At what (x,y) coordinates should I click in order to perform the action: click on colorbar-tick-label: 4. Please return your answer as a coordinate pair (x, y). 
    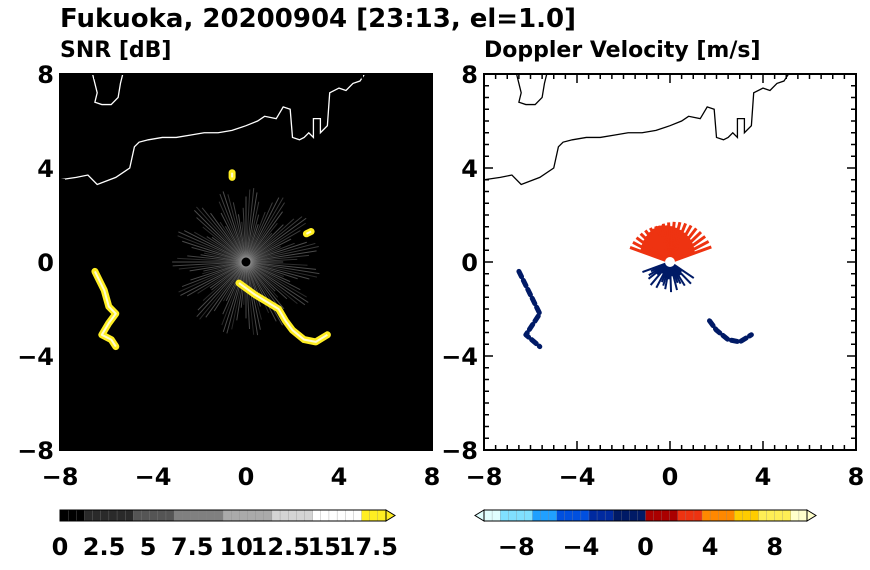
    Looking at the image, I should click on (710, 547).